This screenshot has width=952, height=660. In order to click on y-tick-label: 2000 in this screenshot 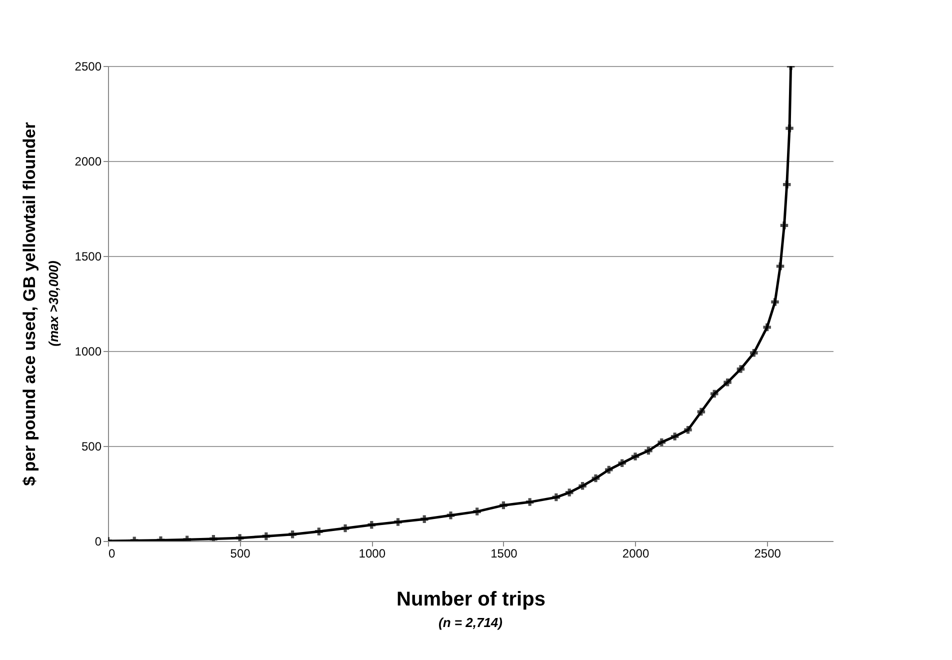, I will do `click(88, 161)`.